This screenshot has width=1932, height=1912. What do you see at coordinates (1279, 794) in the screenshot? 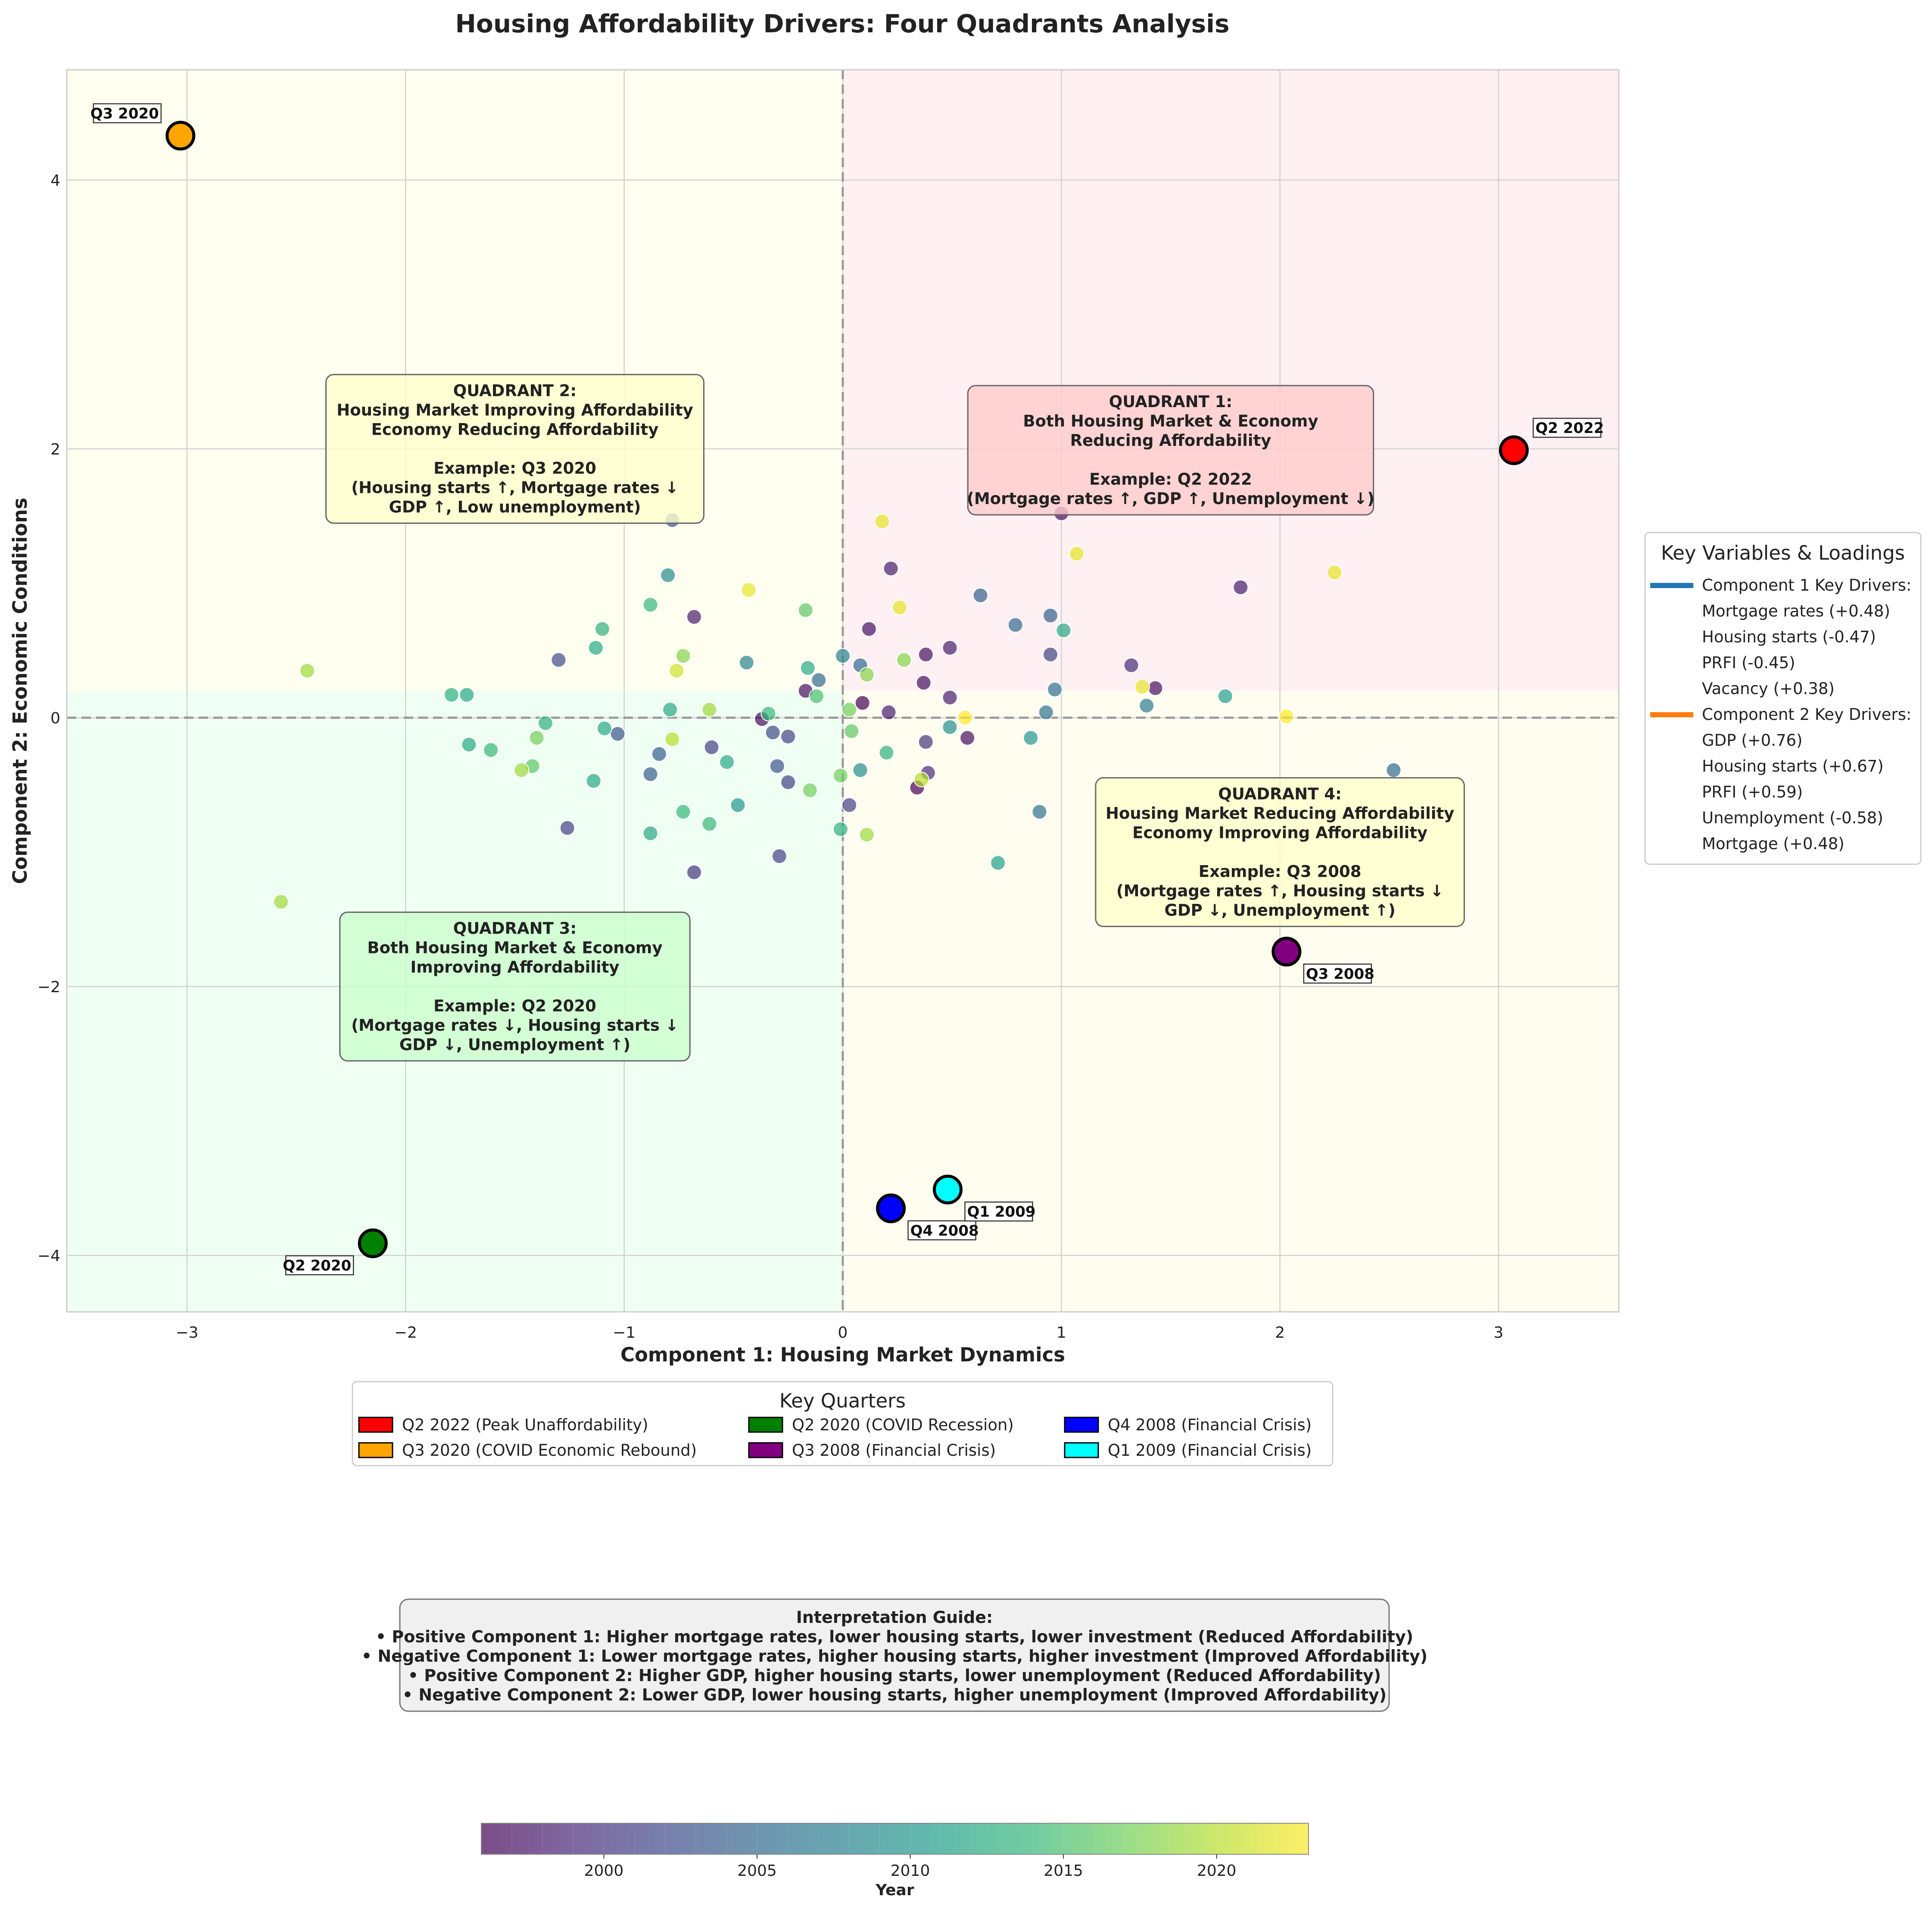
I see `quadrant-box-line: QUADRANT 4:` at bounding box center [1279, 794].